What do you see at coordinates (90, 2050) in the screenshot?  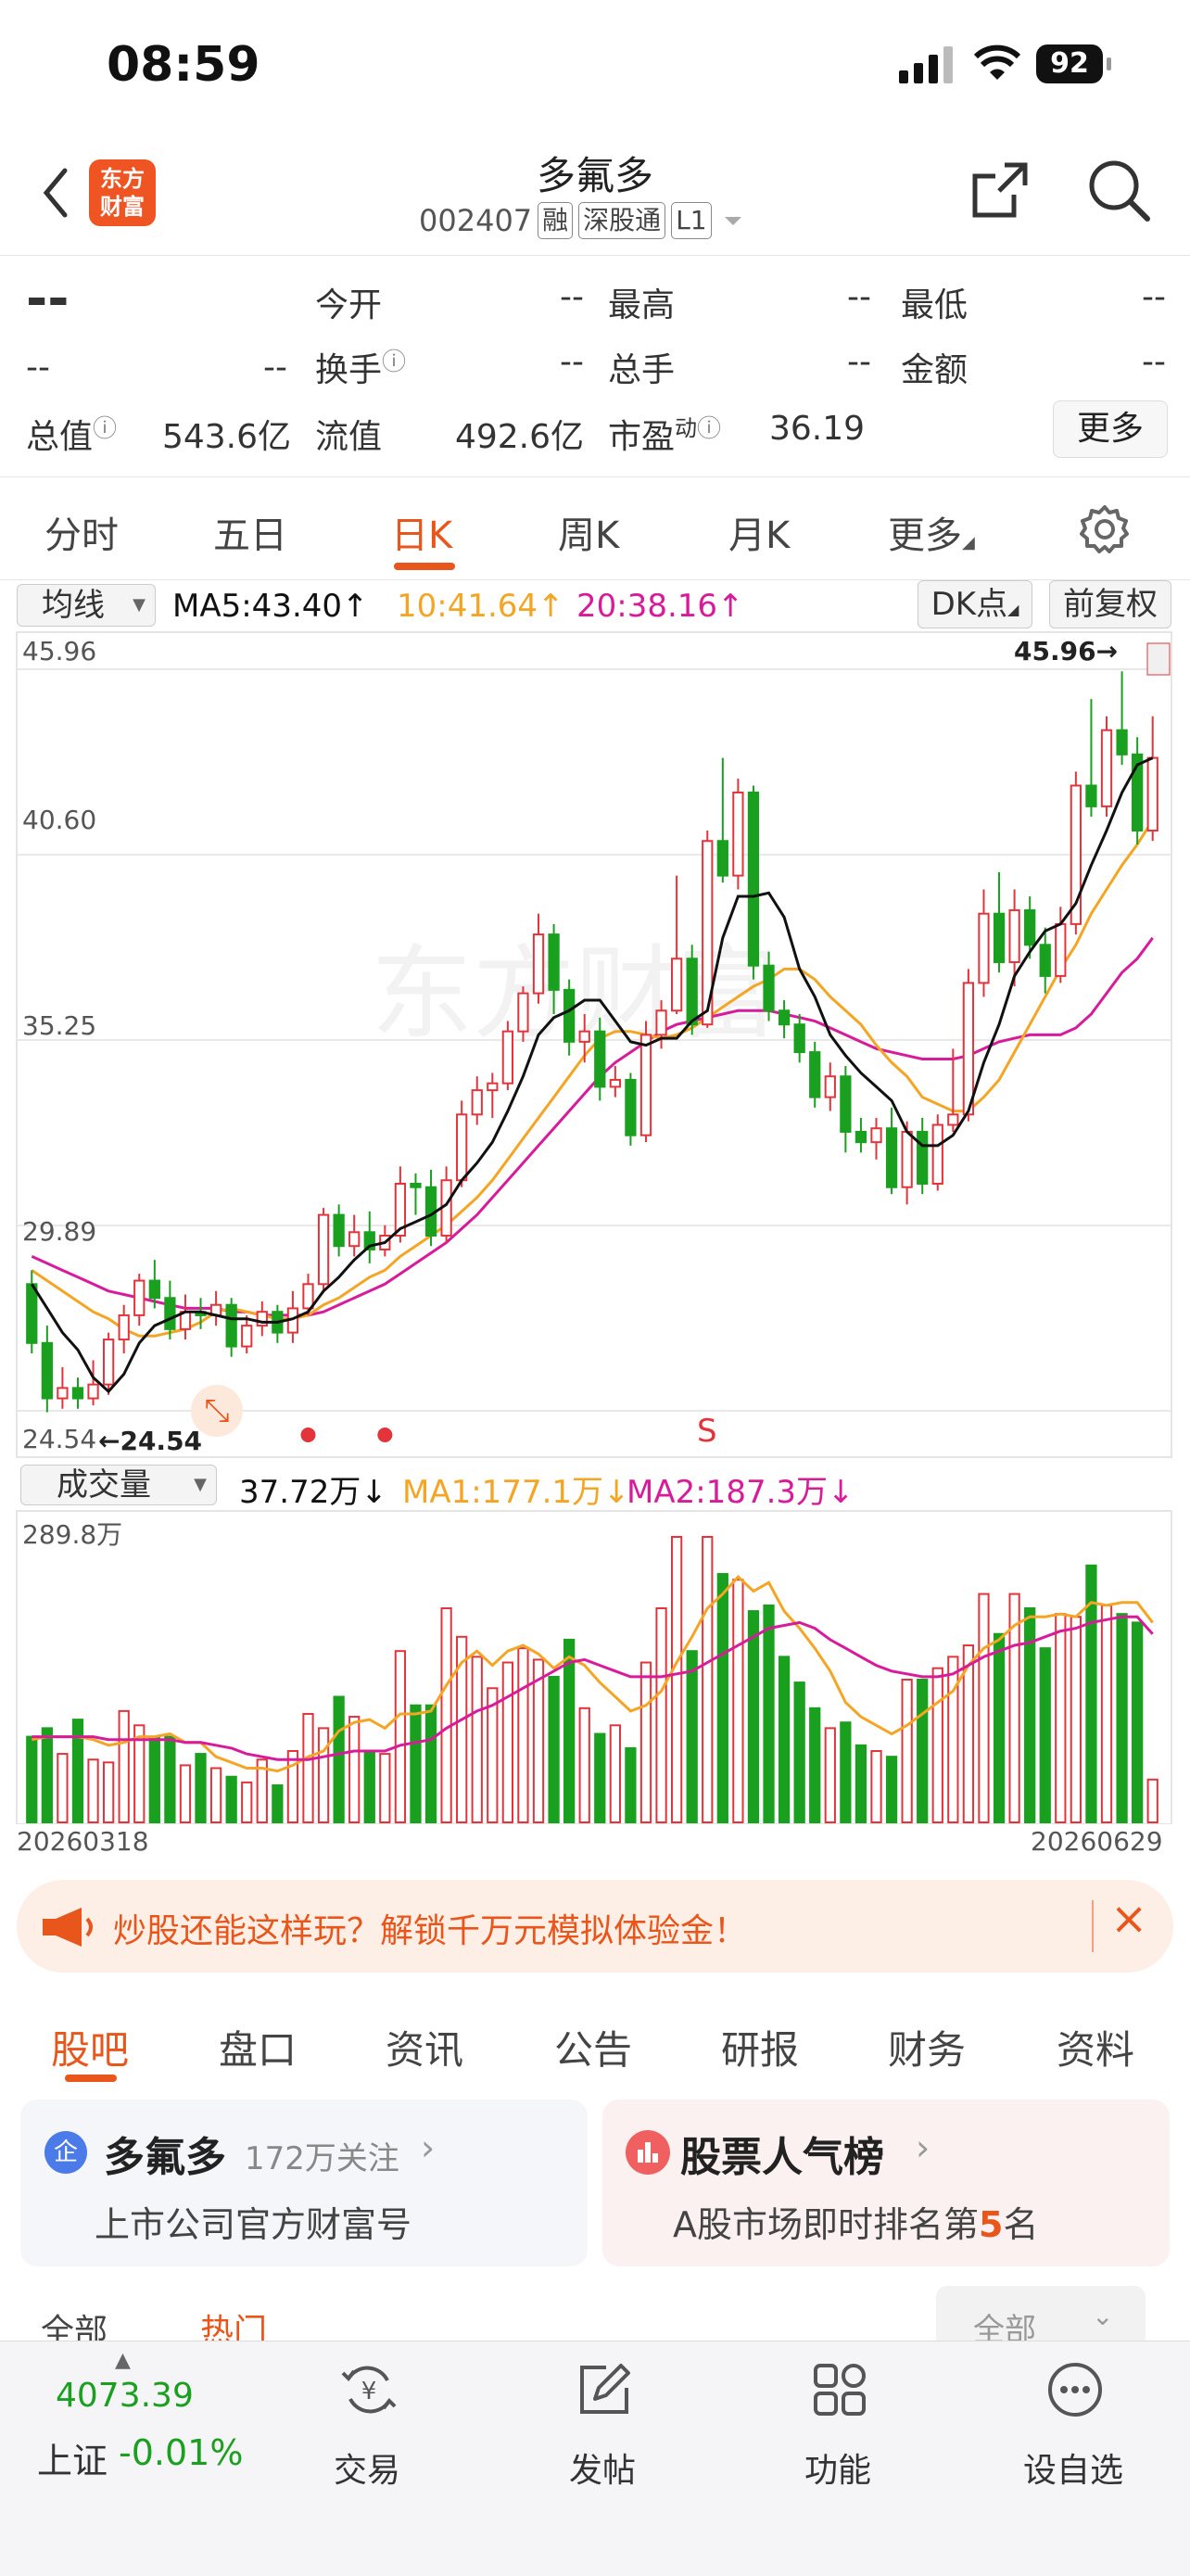 I see `tab-guba: 股吧` at bounding box center [90, 2050].